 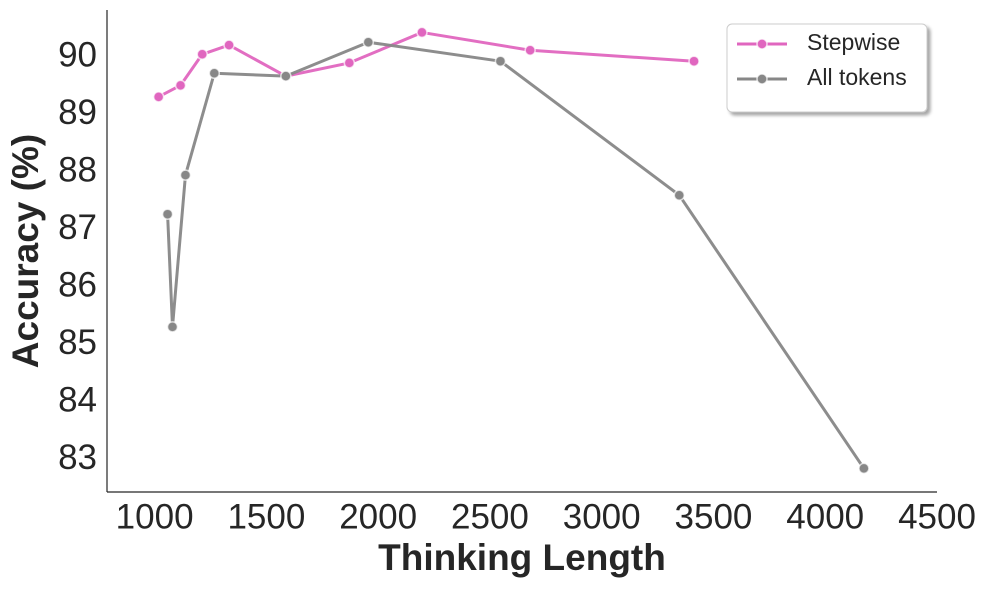 What do you see at coordinates (522, 557) in the screenshot?
I see `x-axis-label: Thinking Length` at bounding box center [522, 557].